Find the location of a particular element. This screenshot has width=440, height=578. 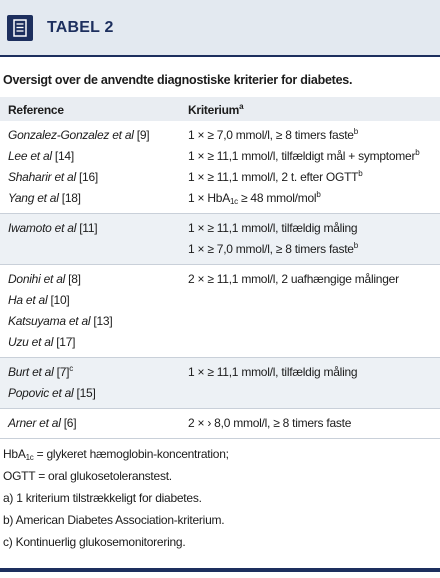

text-segment: Burt et al is located at coordinates (31, 372).